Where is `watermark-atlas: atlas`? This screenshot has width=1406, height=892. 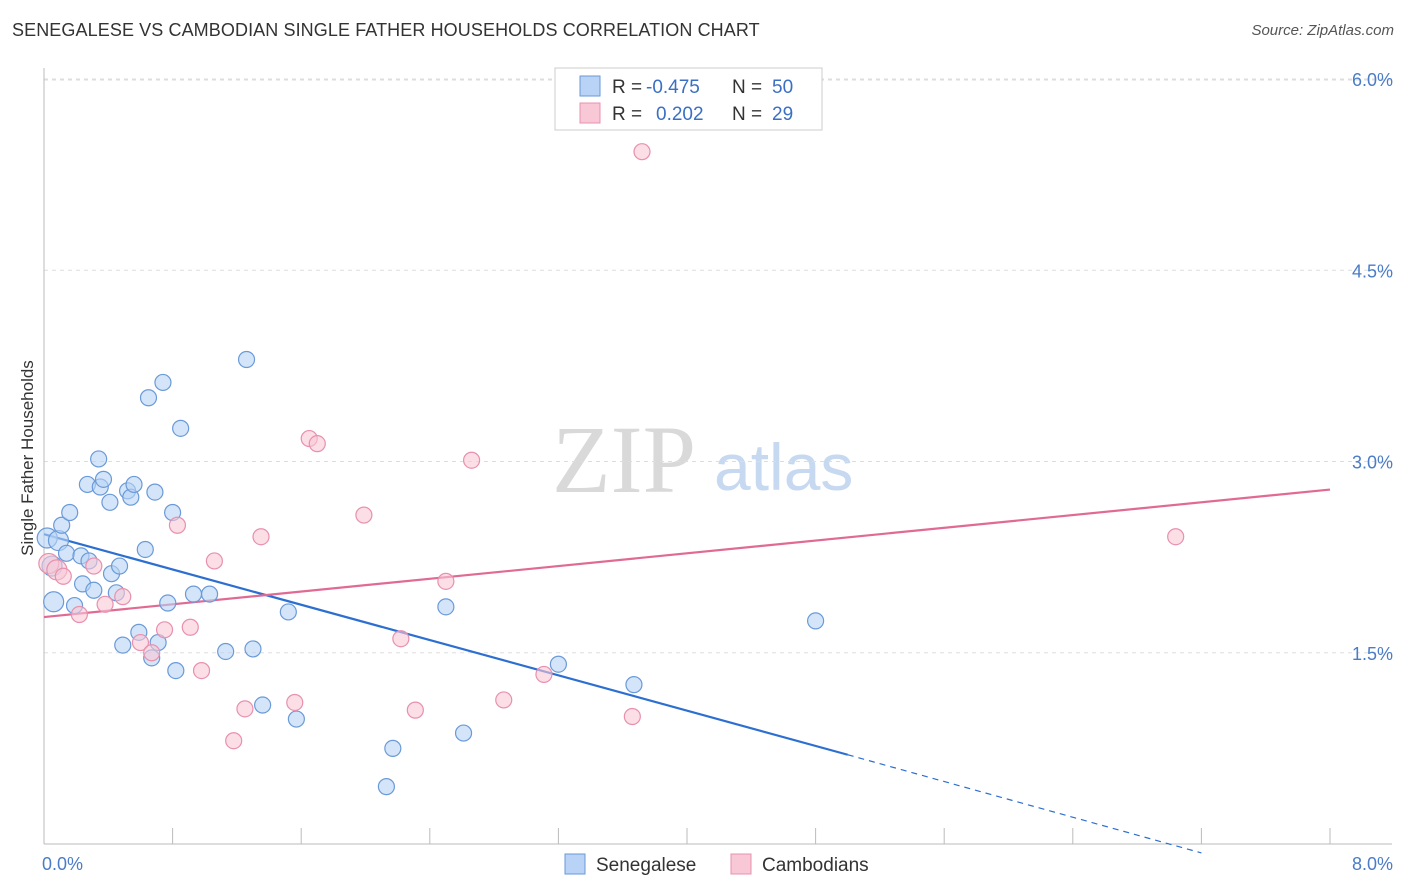
watermark-atlas: atlas is located at coordinates (783, 467).